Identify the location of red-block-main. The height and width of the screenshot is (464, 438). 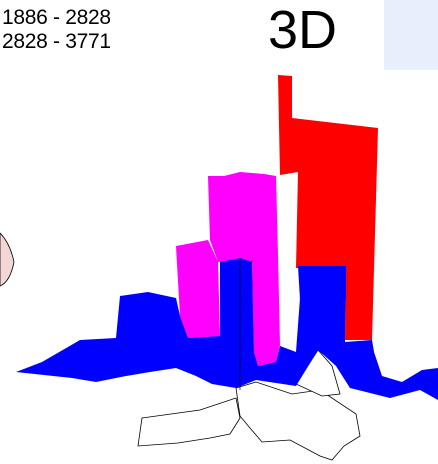
(328, 207).